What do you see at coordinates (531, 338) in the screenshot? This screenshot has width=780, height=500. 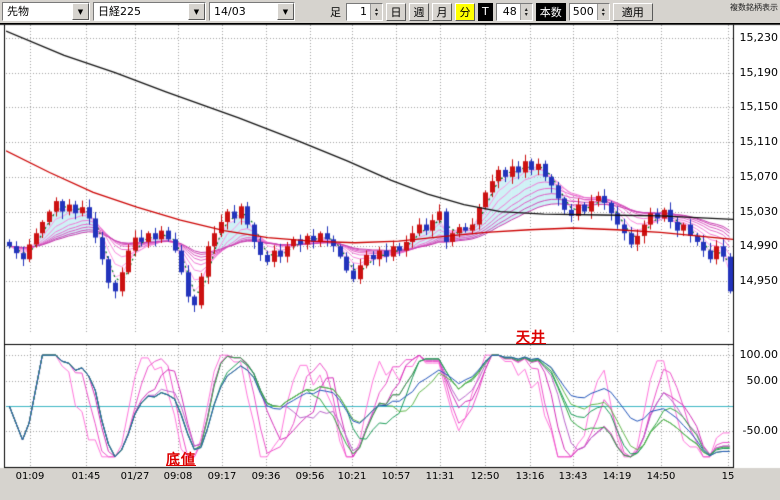 I see `ceiling-annotation: 天井` at bounding box center [531, 338].